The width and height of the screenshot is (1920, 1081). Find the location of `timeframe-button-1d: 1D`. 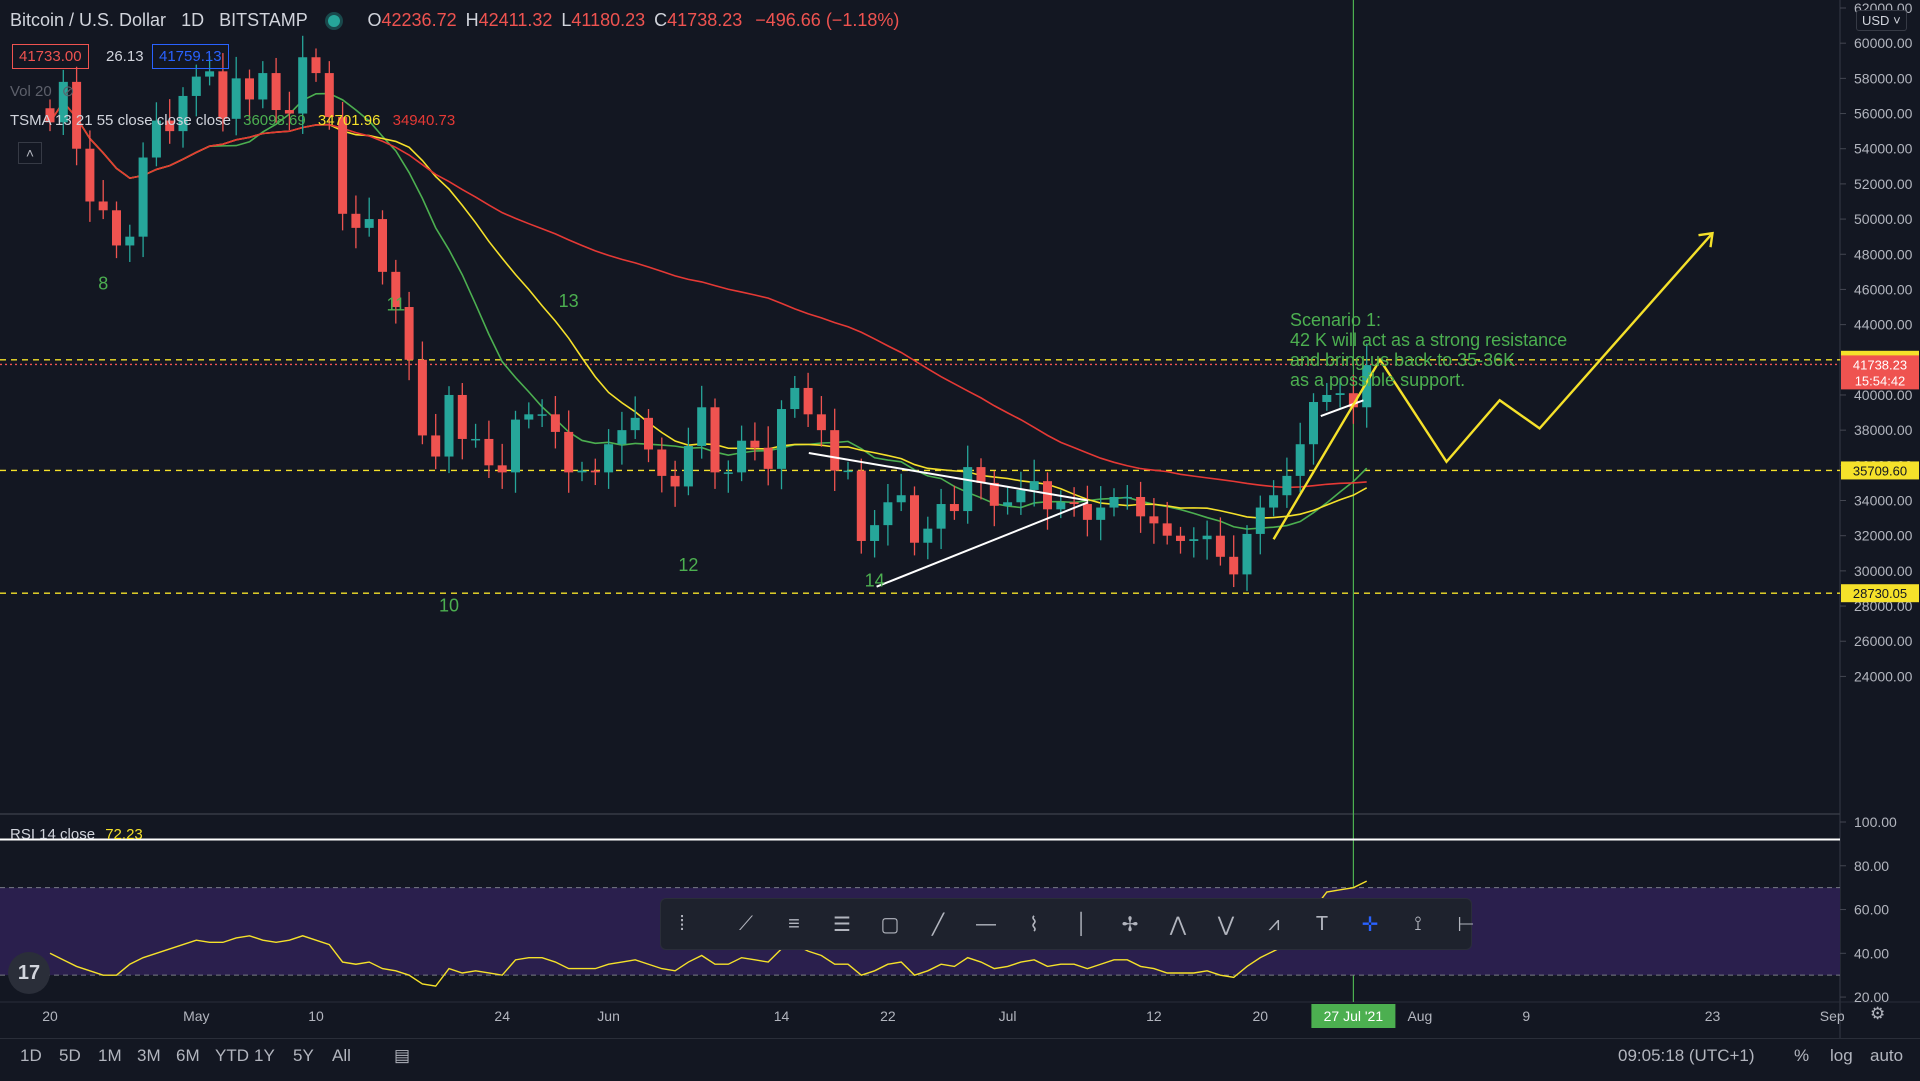

timeframe-button-1d: 1D is located at coordinates (31, 1055).